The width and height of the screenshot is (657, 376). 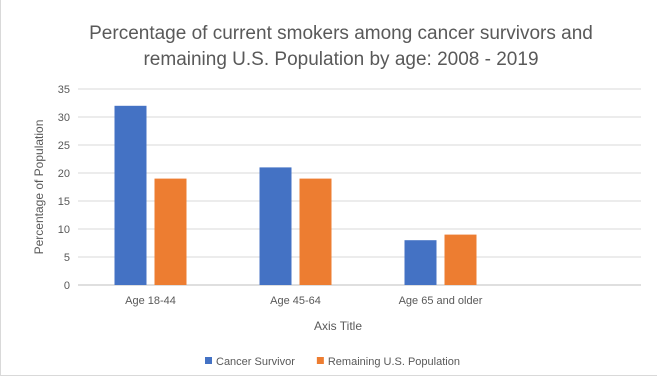 What do you see at coordinates (64, 146) in the screenshot?
I see `y-tick-label: 25` at bounding box center [64, 146].